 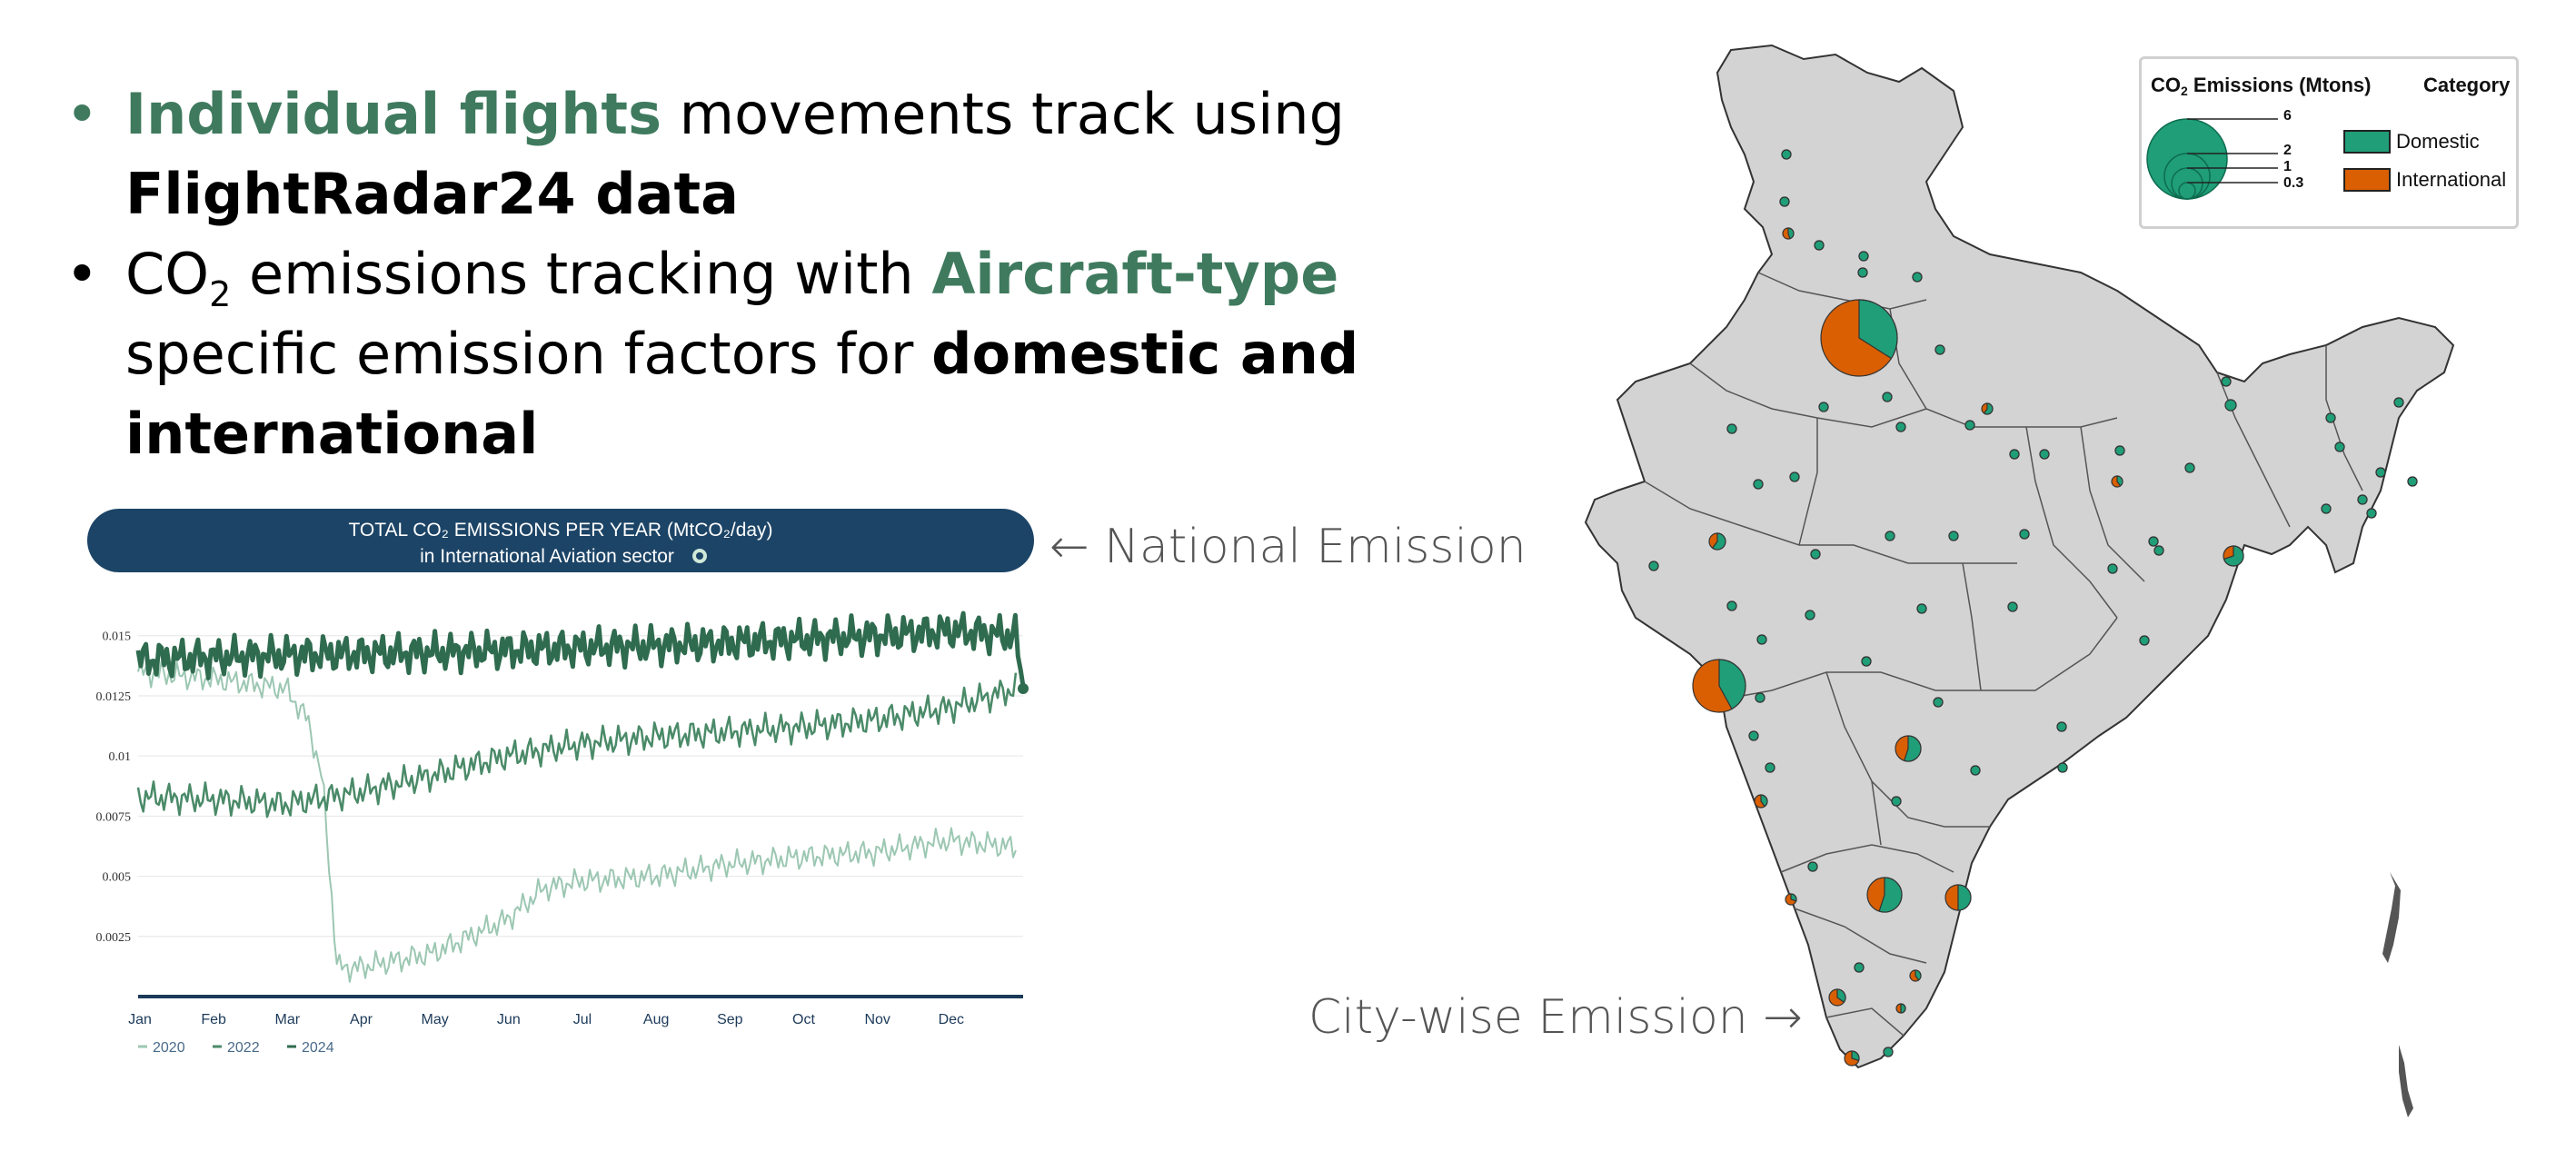 What do you see at coordinates (1003, 114) in the screenshot?
I see `bullet-plain: movements track using` at bounding box center [1003, 114].